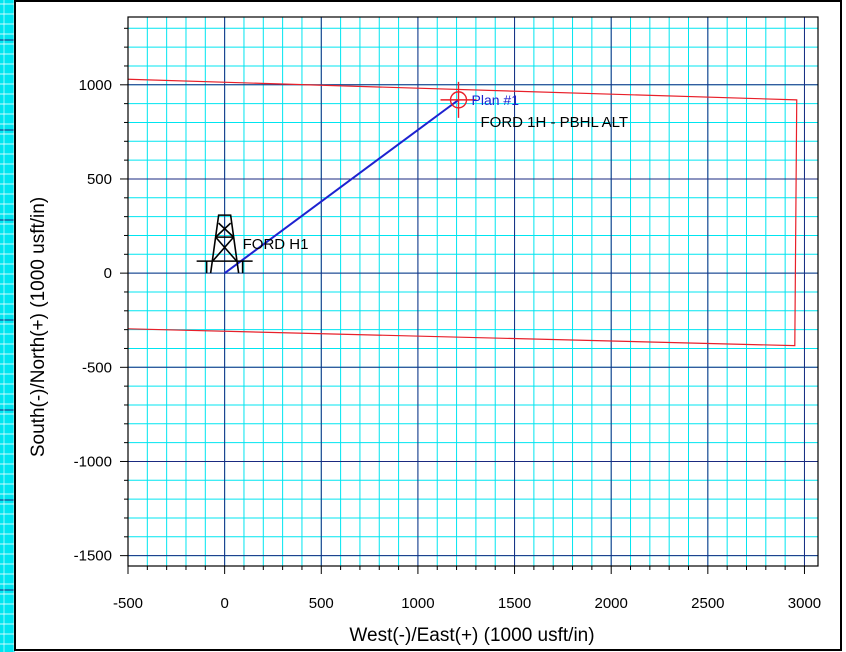 The image size is (846, 652). Describe the element at coordinates (108, 273) in the screenshot. I see `y-tick-label: 0` at that location.